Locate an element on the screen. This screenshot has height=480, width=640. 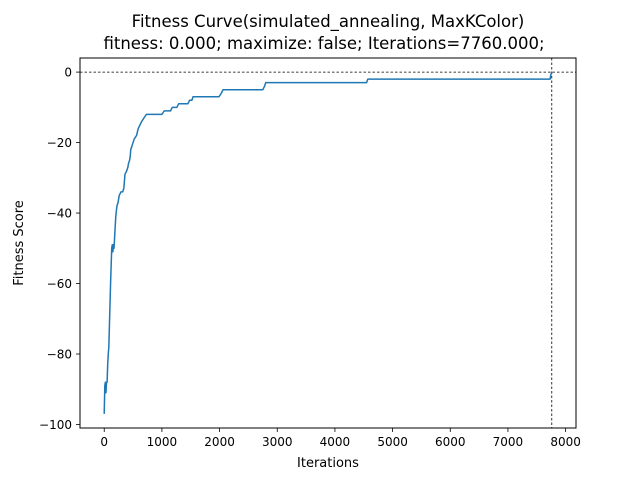
y-tick-label: −60 is located at coordinates (59, 284).